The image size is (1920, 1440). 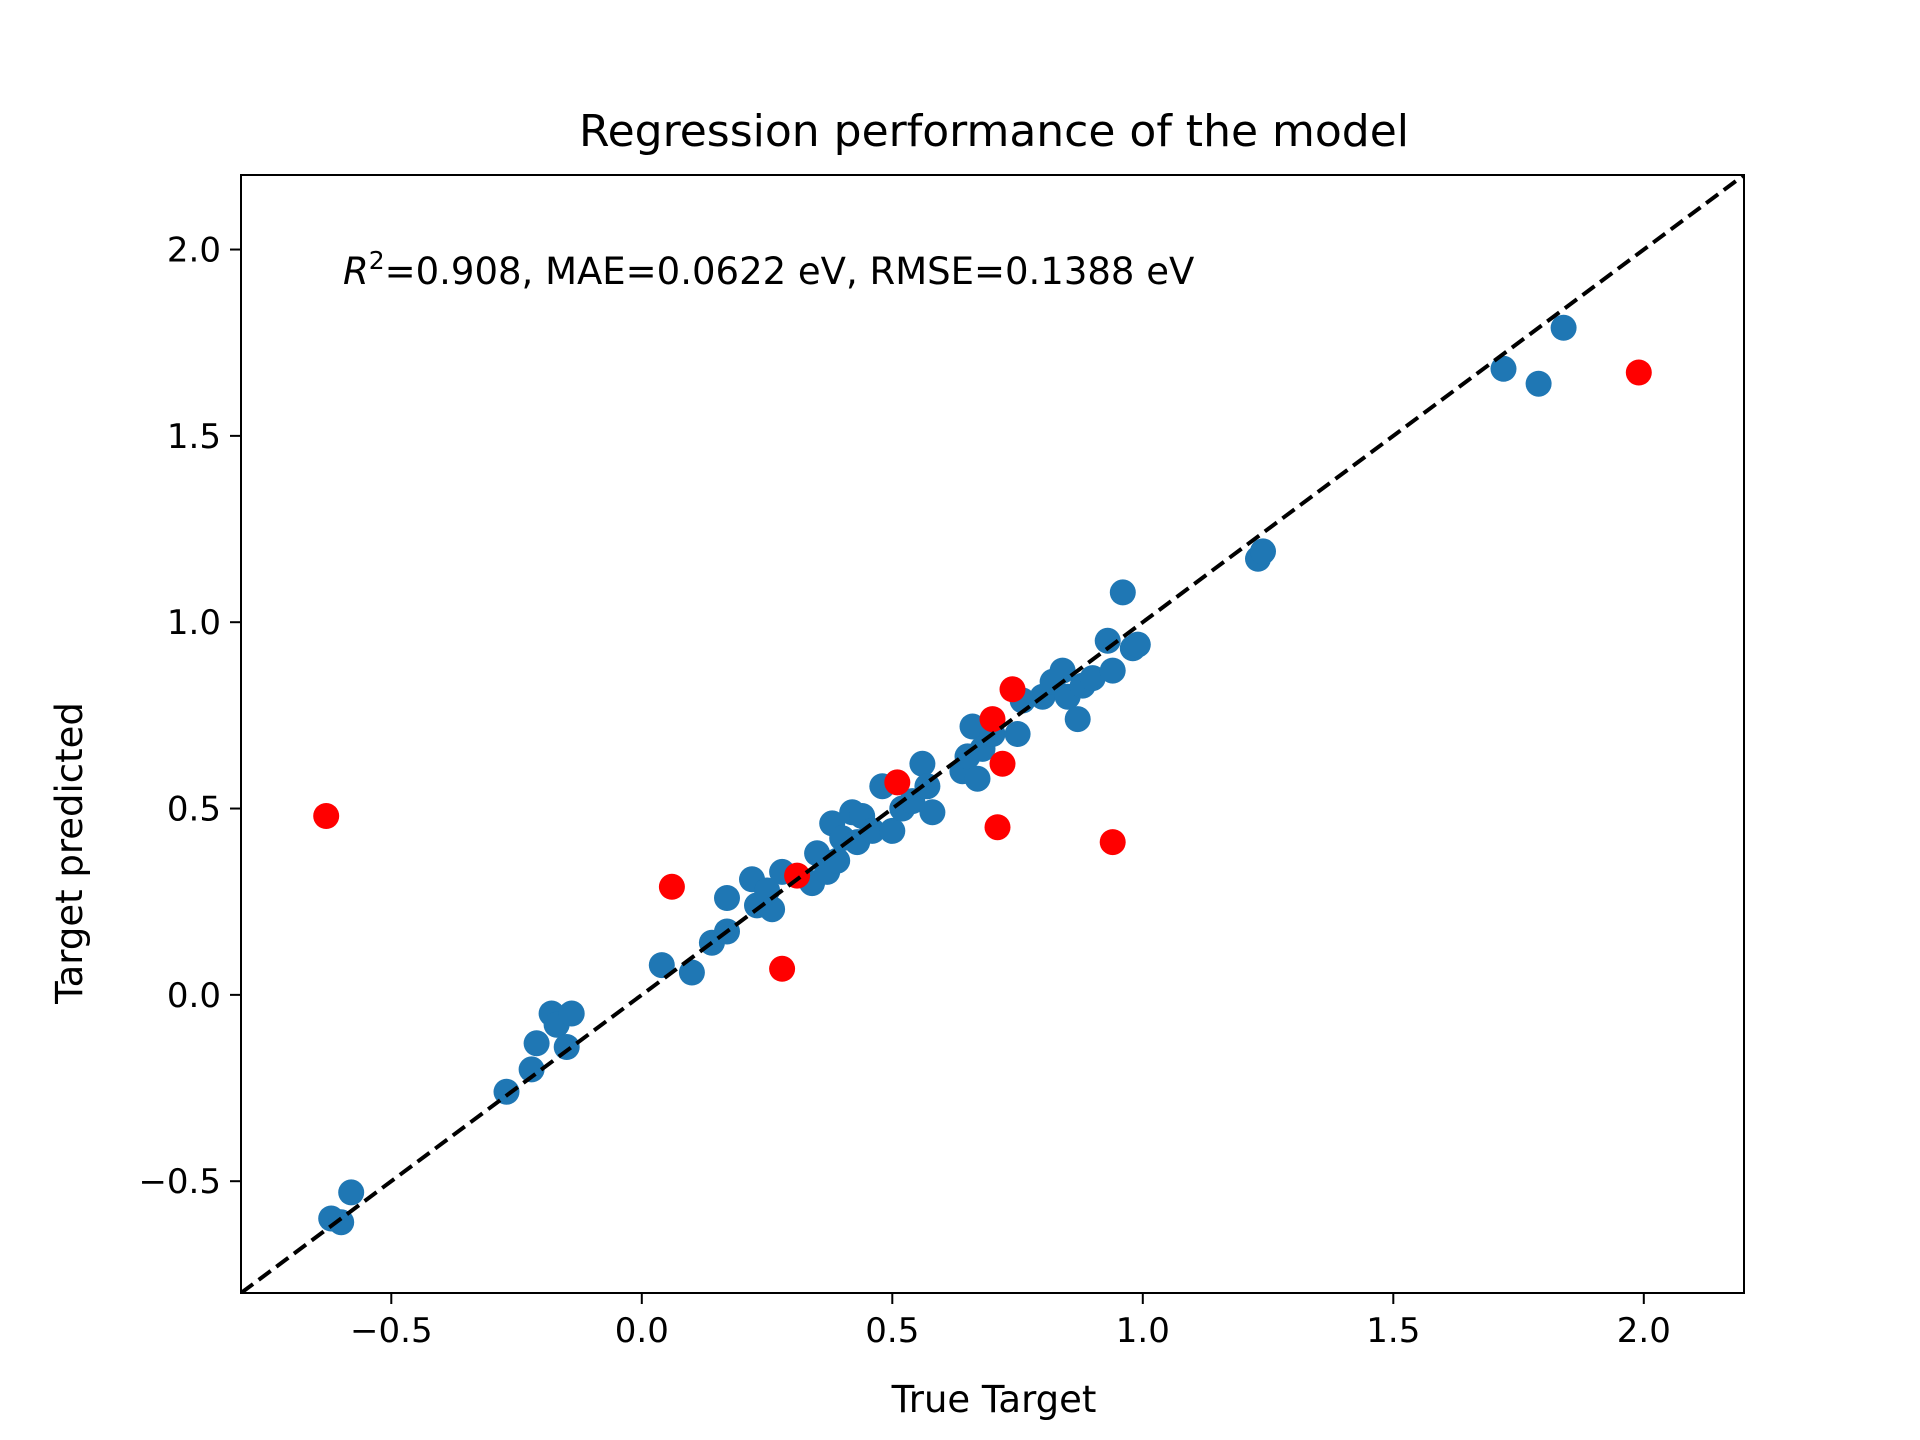 I want to click on metrics-annotation: R2=0.908, MAE=0.0622 eV, RMSE=0.1388 eV, so click(x=768, y=269).